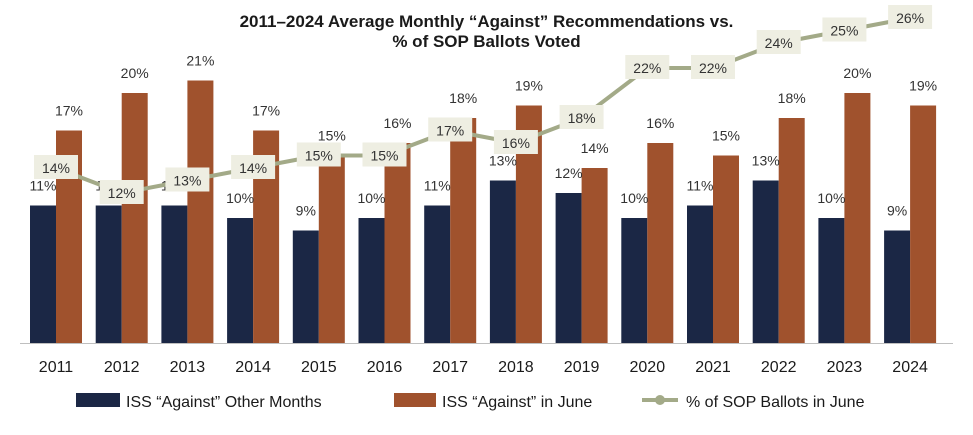  Describe the element at coordinates (415, 400) in the screenshot. I see `legend-swatch-june` at that location.